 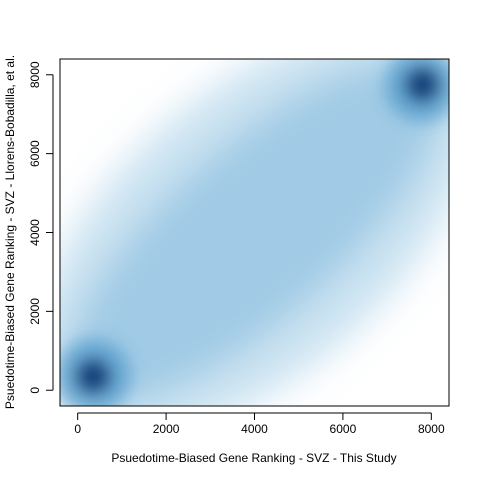 What do you see at coordinates (166, 429) in the screenshot?
I see `x-tick-label: 2000` at bounding box center [166, 429].